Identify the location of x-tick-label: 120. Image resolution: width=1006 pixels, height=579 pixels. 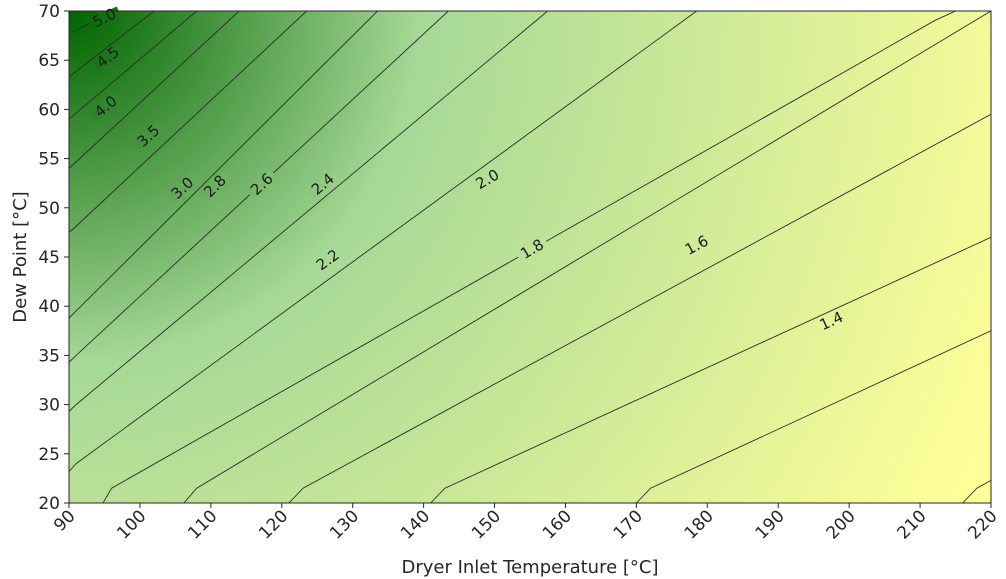
(273, 524).